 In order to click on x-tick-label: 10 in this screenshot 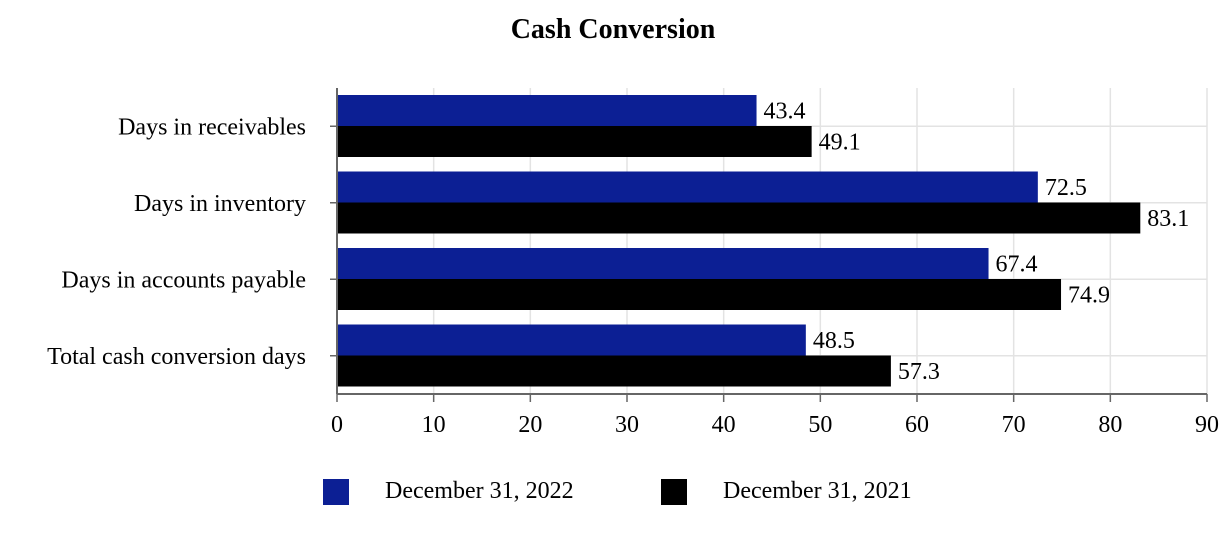, I will do `click(434, 425)`.